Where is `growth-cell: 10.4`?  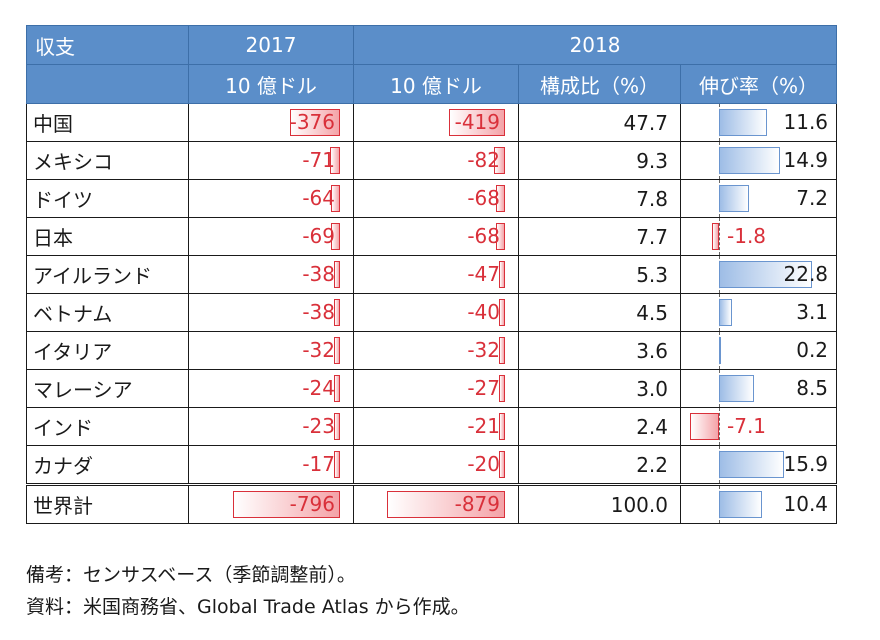
growth-cell: 10.4 is located at coordinates (758, 503).